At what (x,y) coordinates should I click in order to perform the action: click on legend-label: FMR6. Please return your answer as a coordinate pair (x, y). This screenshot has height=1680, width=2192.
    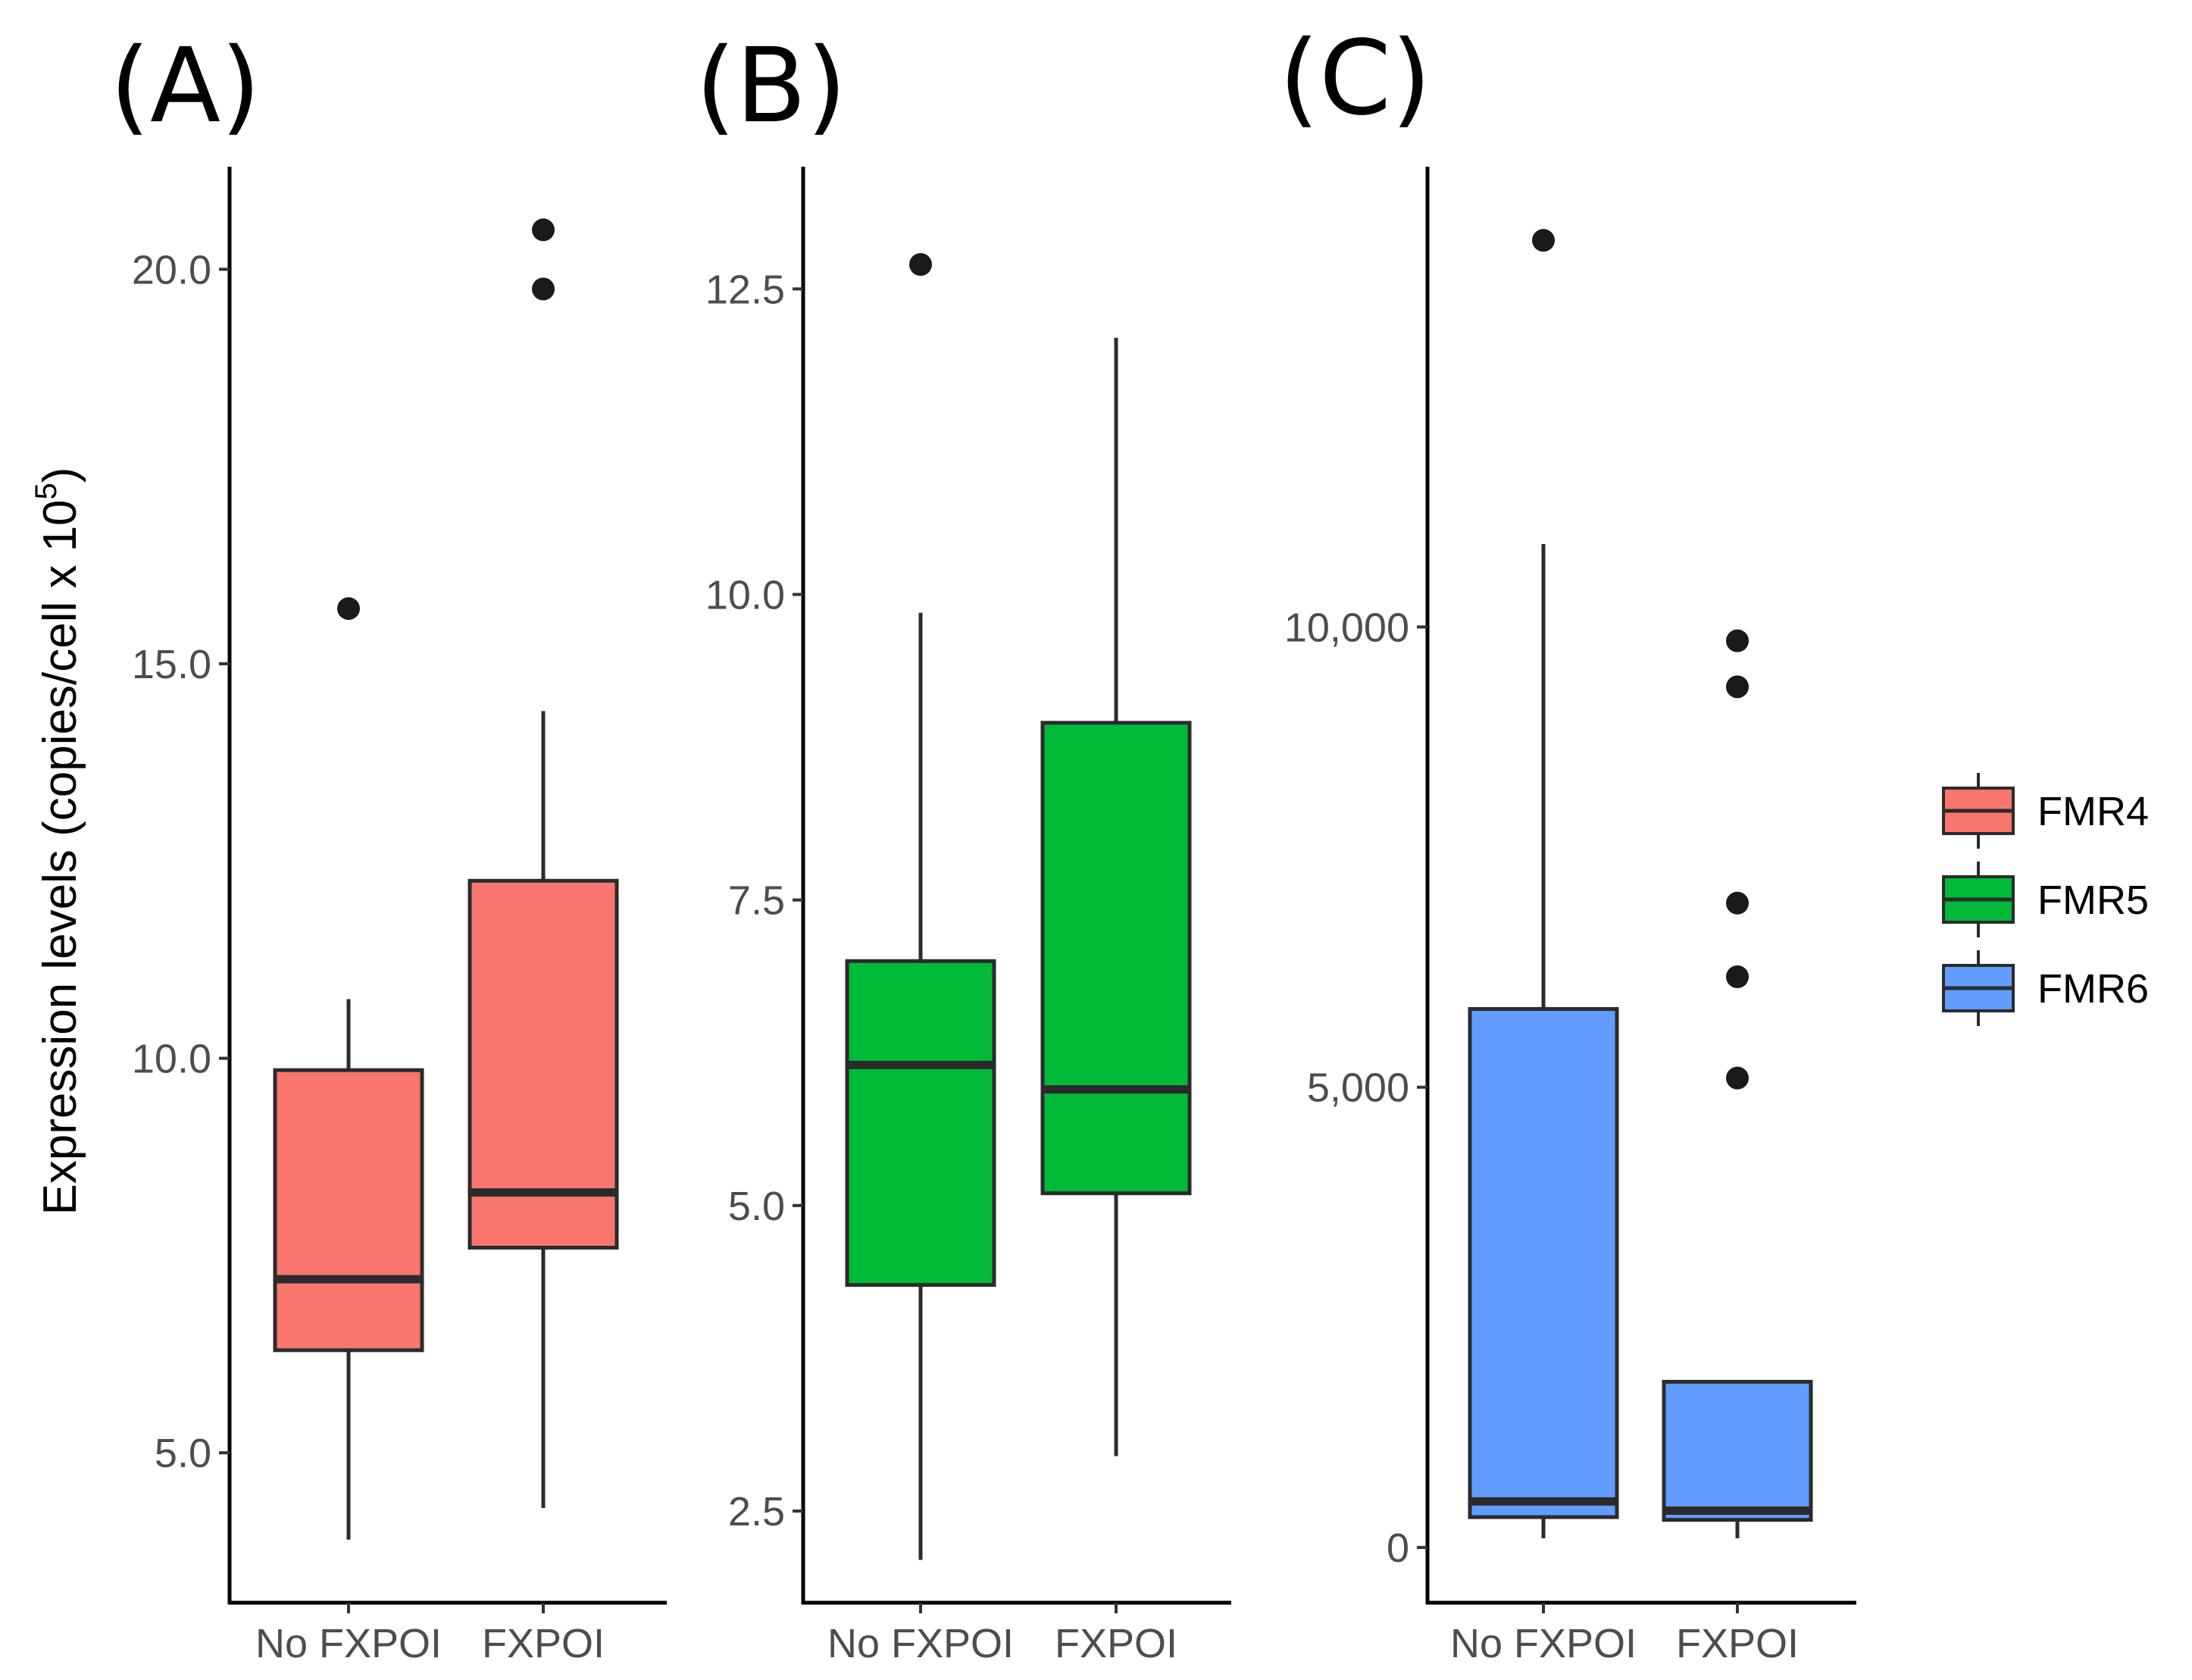
    Looking at the image, I should click on (2093, 989).